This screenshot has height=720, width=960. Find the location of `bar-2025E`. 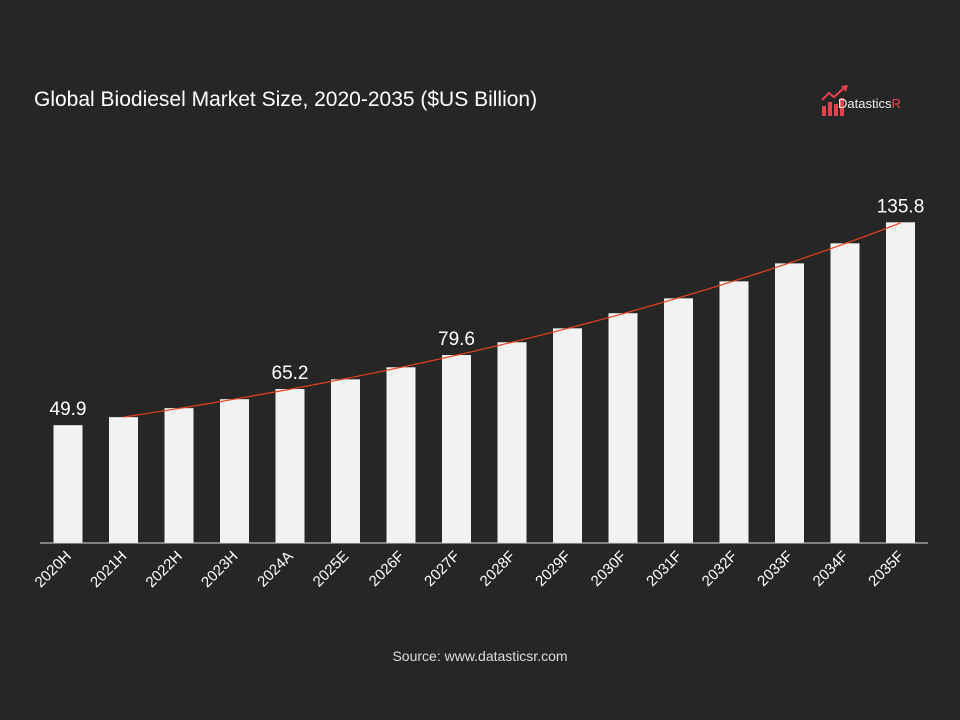

bar-2025E is located at coordinates (345, 461).